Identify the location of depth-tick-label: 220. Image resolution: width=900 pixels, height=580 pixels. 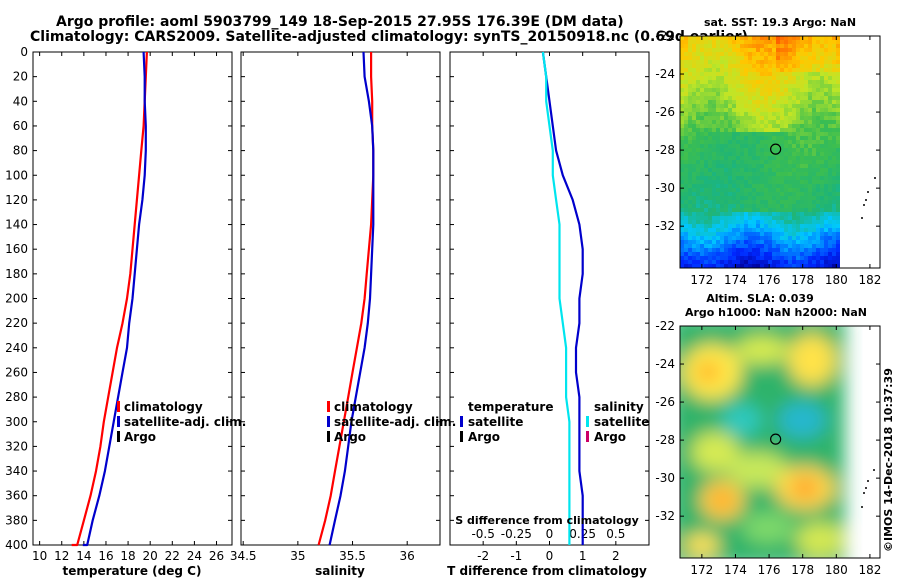
(16, 323).